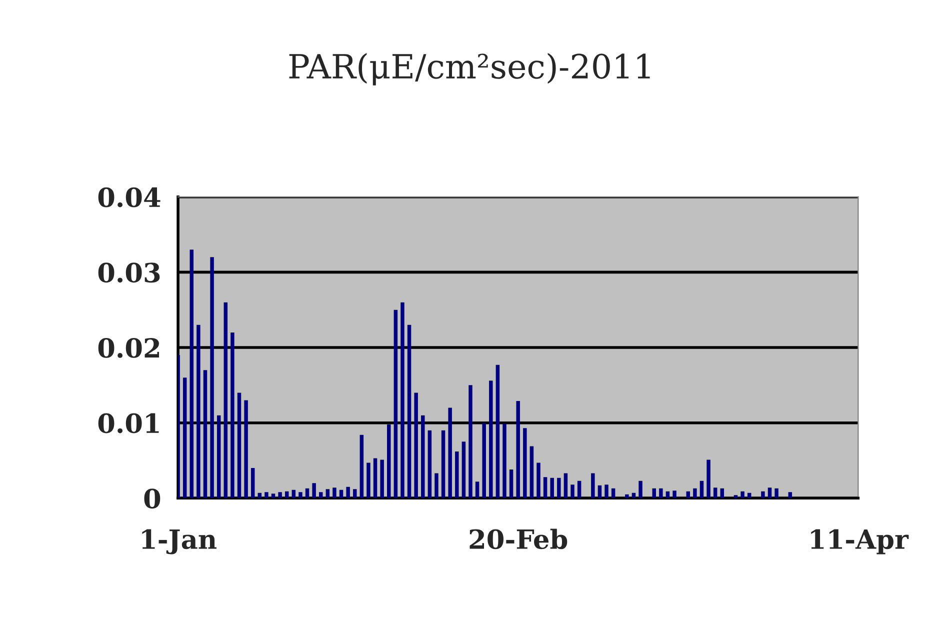 This screenshot has height=629, width=942. What do you see at coordinates (128, 423) in the screenshot?
I see `y-tick-label: 0.01` at bounding box center [128, 423].